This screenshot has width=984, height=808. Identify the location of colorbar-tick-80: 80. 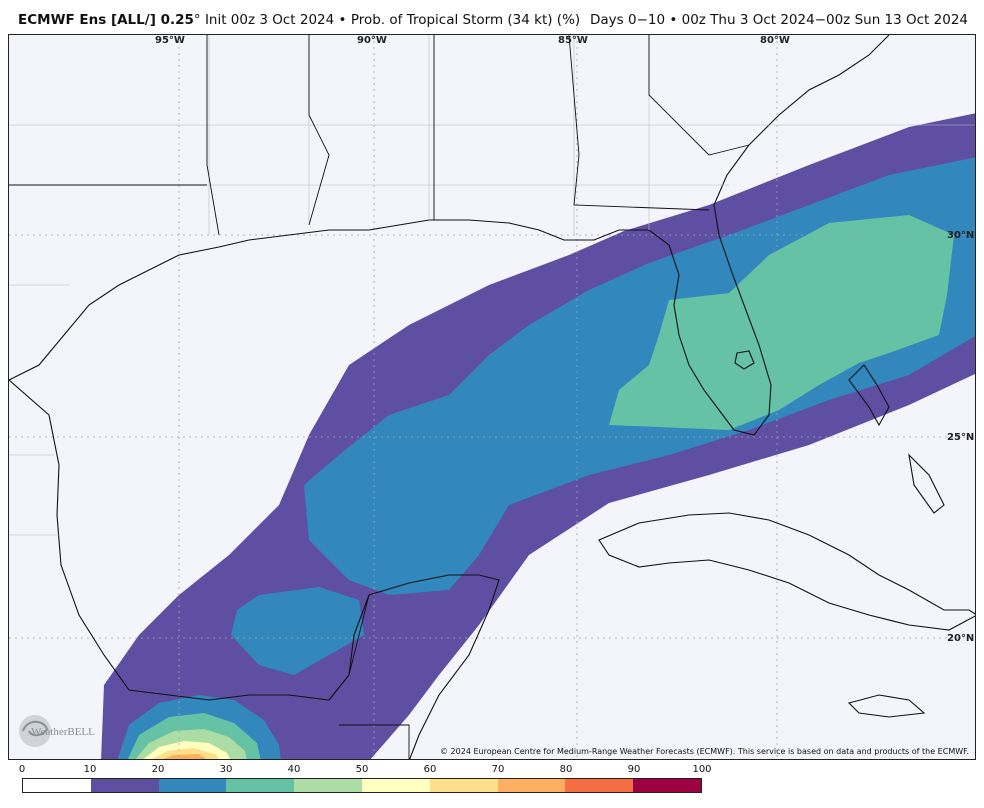
(566, 769).